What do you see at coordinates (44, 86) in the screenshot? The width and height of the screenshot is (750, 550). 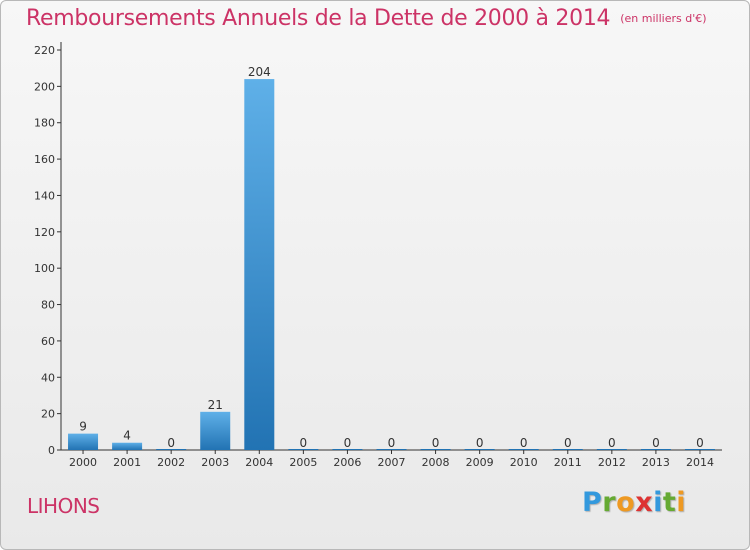 I see `y-tick-label: 200` at bounding box center [44, 86].